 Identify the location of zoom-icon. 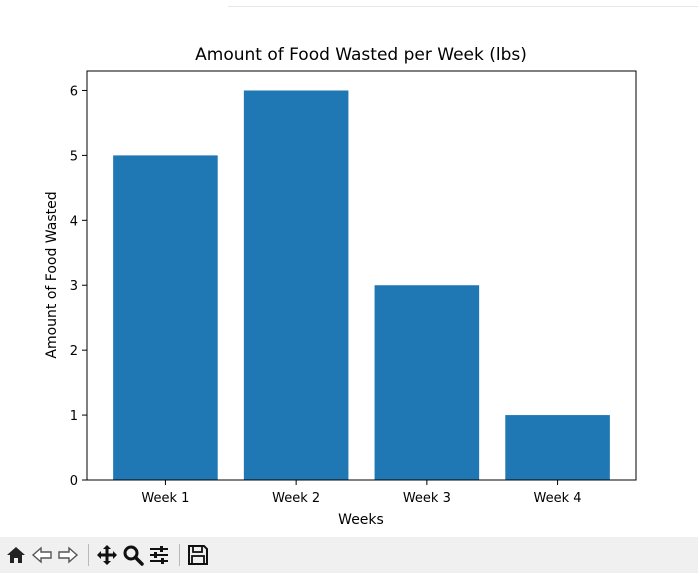
(133, 555).